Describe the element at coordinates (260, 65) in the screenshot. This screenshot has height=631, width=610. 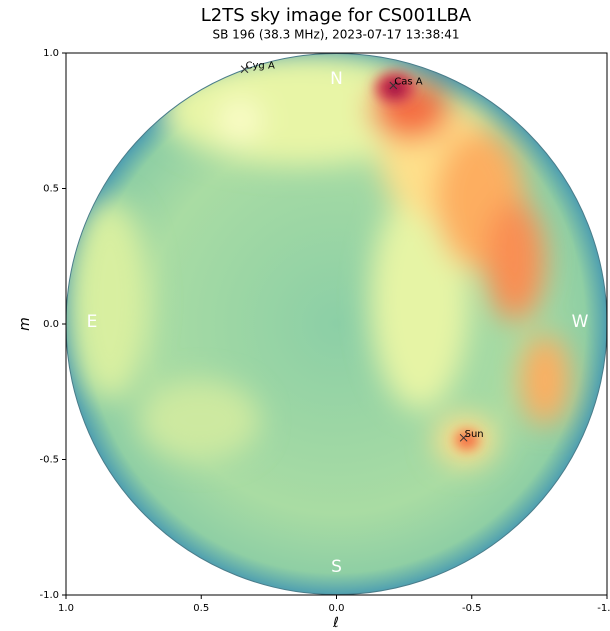
I see `source-label: Cyg A` at that location.